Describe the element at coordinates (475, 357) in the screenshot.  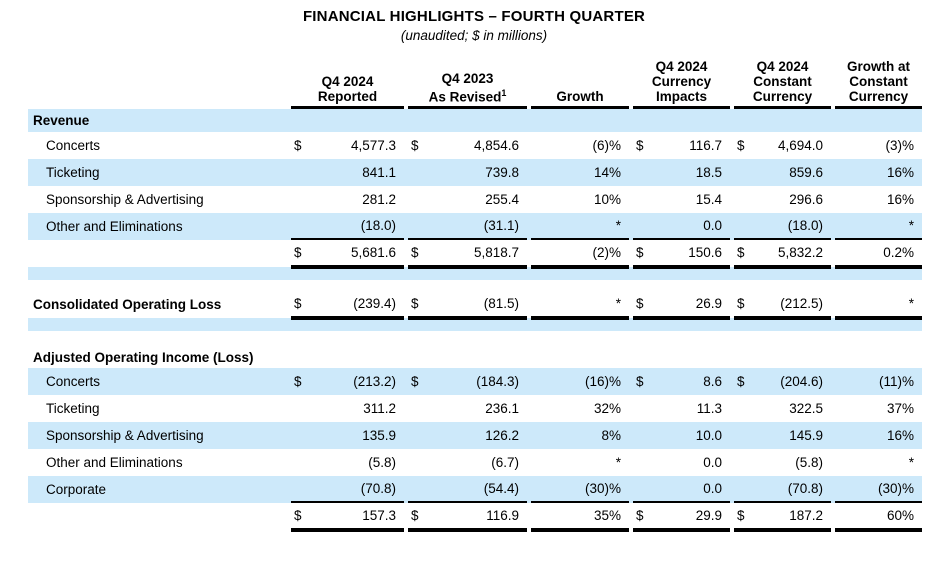
I see `section-heading-row-adjusted: Adjusted Operating Income (Loss)` at that location.